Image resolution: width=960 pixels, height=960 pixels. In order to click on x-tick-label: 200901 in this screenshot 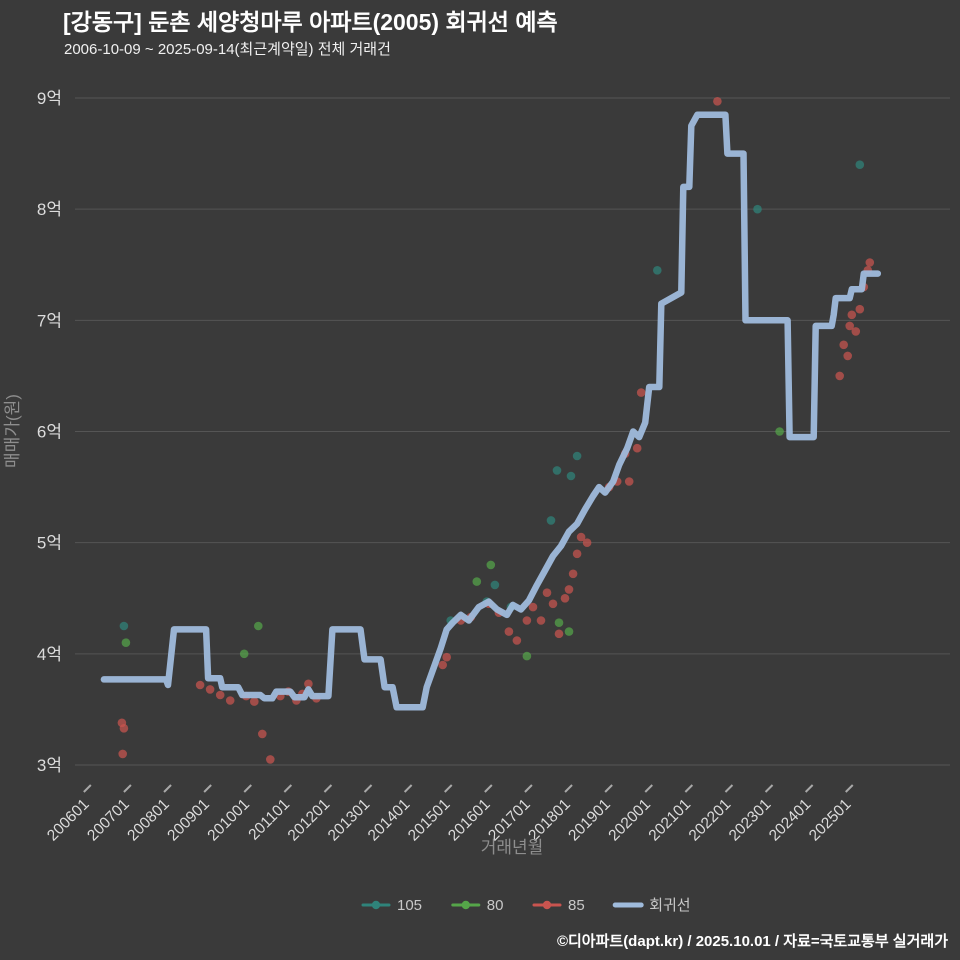, I will do `click(188, 820)`.